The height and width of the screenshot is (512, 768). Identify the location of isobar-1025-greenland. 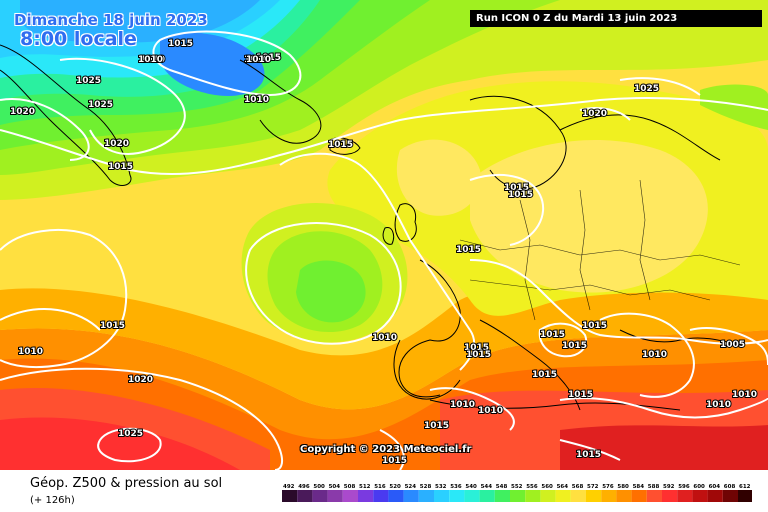
(122, 106).